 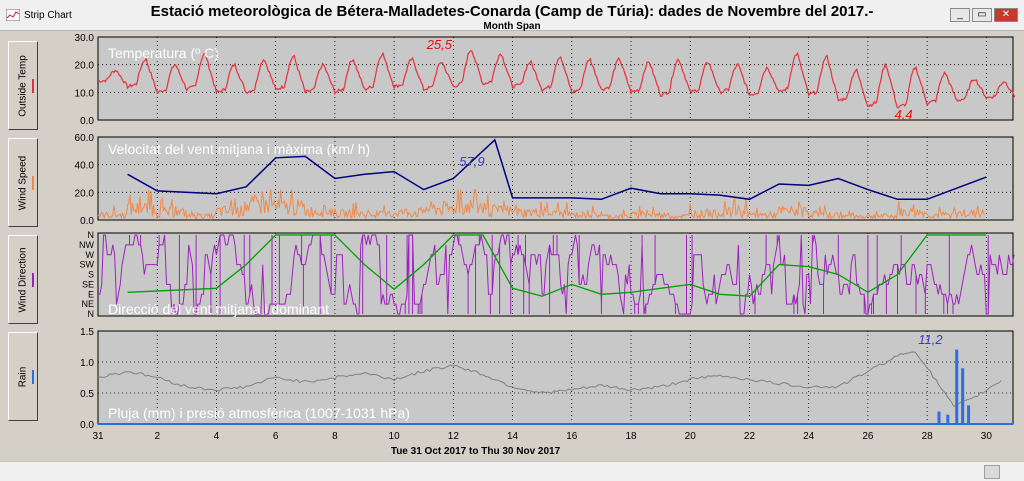 What do you see at coordinates (631, 436) in the screenshot?
I see `x-tick-label: 18` at bounding box center [631, 436].